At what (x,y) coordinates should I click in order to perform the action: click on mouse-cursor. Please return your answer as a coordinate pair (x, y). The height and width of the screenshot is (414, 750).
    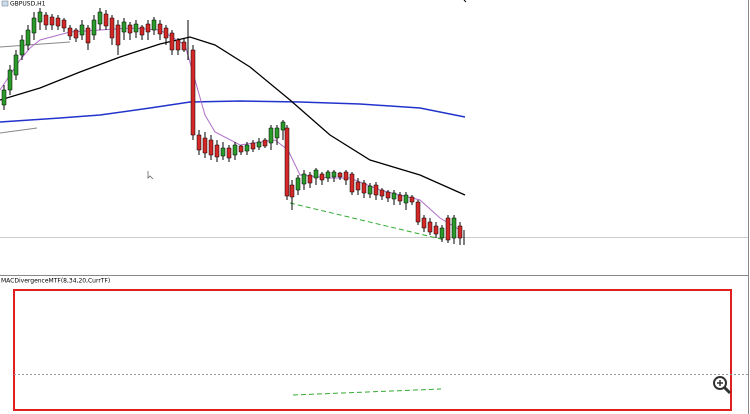
    Looking at the image, I should click on (150, 175).